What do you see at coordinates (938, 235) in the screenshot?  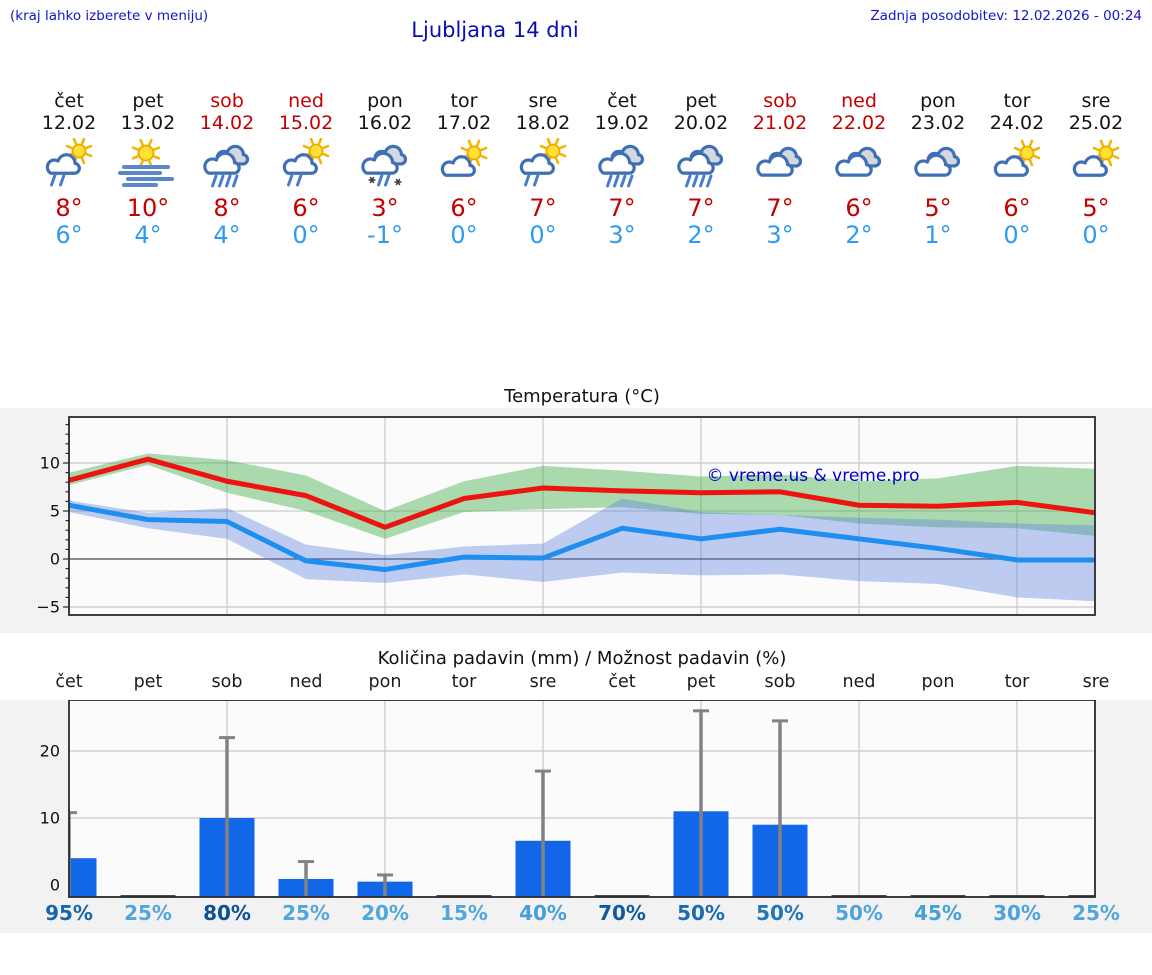 I see `temp-min: 1°` at bounding box center [938, 235].